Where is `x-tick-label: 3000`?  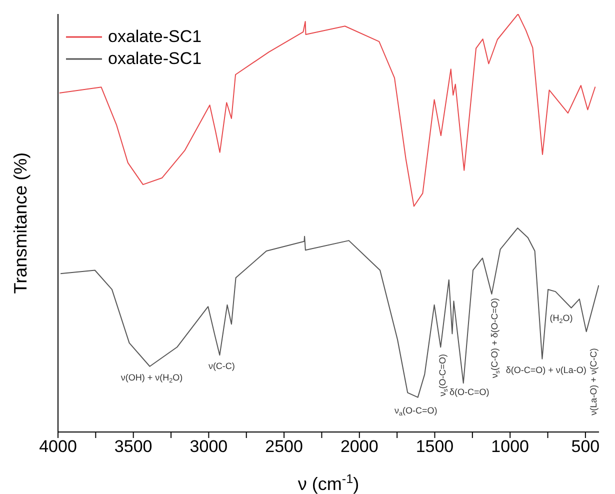
x-tick-label: 3000 is located at coordinates (209, 446).